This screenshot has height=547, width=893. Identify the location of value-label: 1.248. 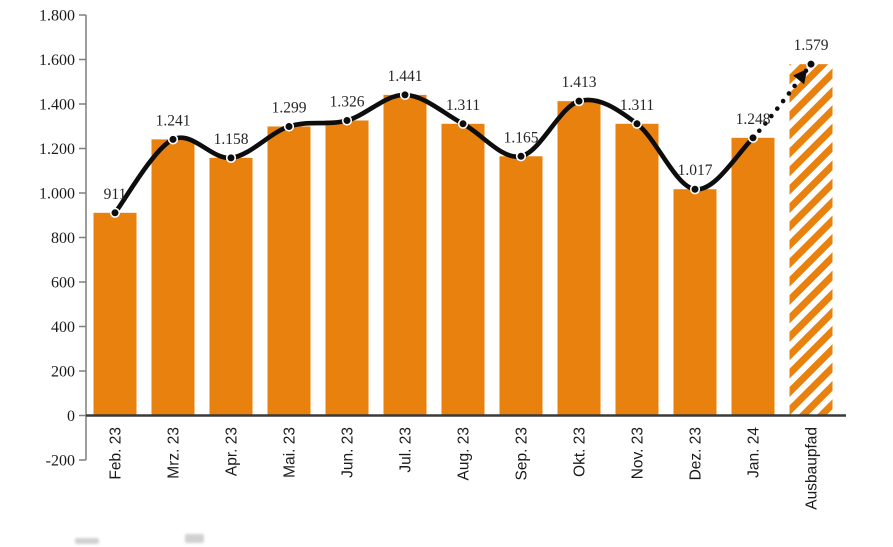
(753, 119).